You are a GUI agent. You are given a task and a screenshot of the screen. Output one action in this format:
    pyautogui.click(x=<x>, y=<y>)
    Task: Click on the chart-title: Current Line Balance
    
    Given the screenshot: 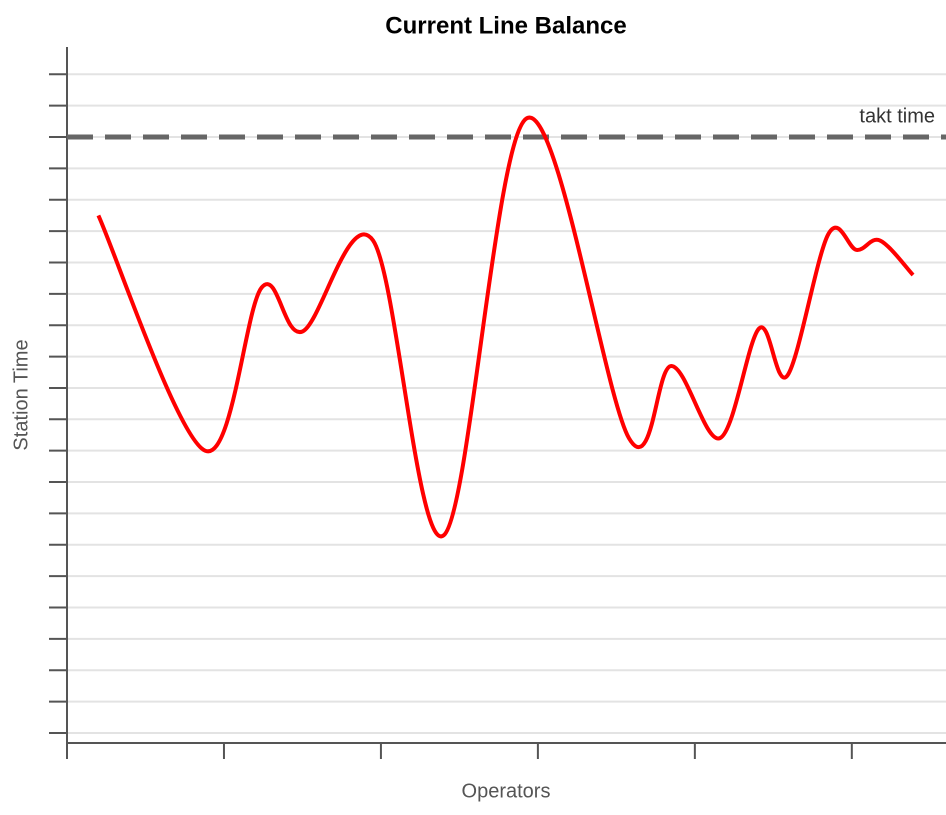 What is the action you would take?
    pyautogui.click(x=505, y=25)
    